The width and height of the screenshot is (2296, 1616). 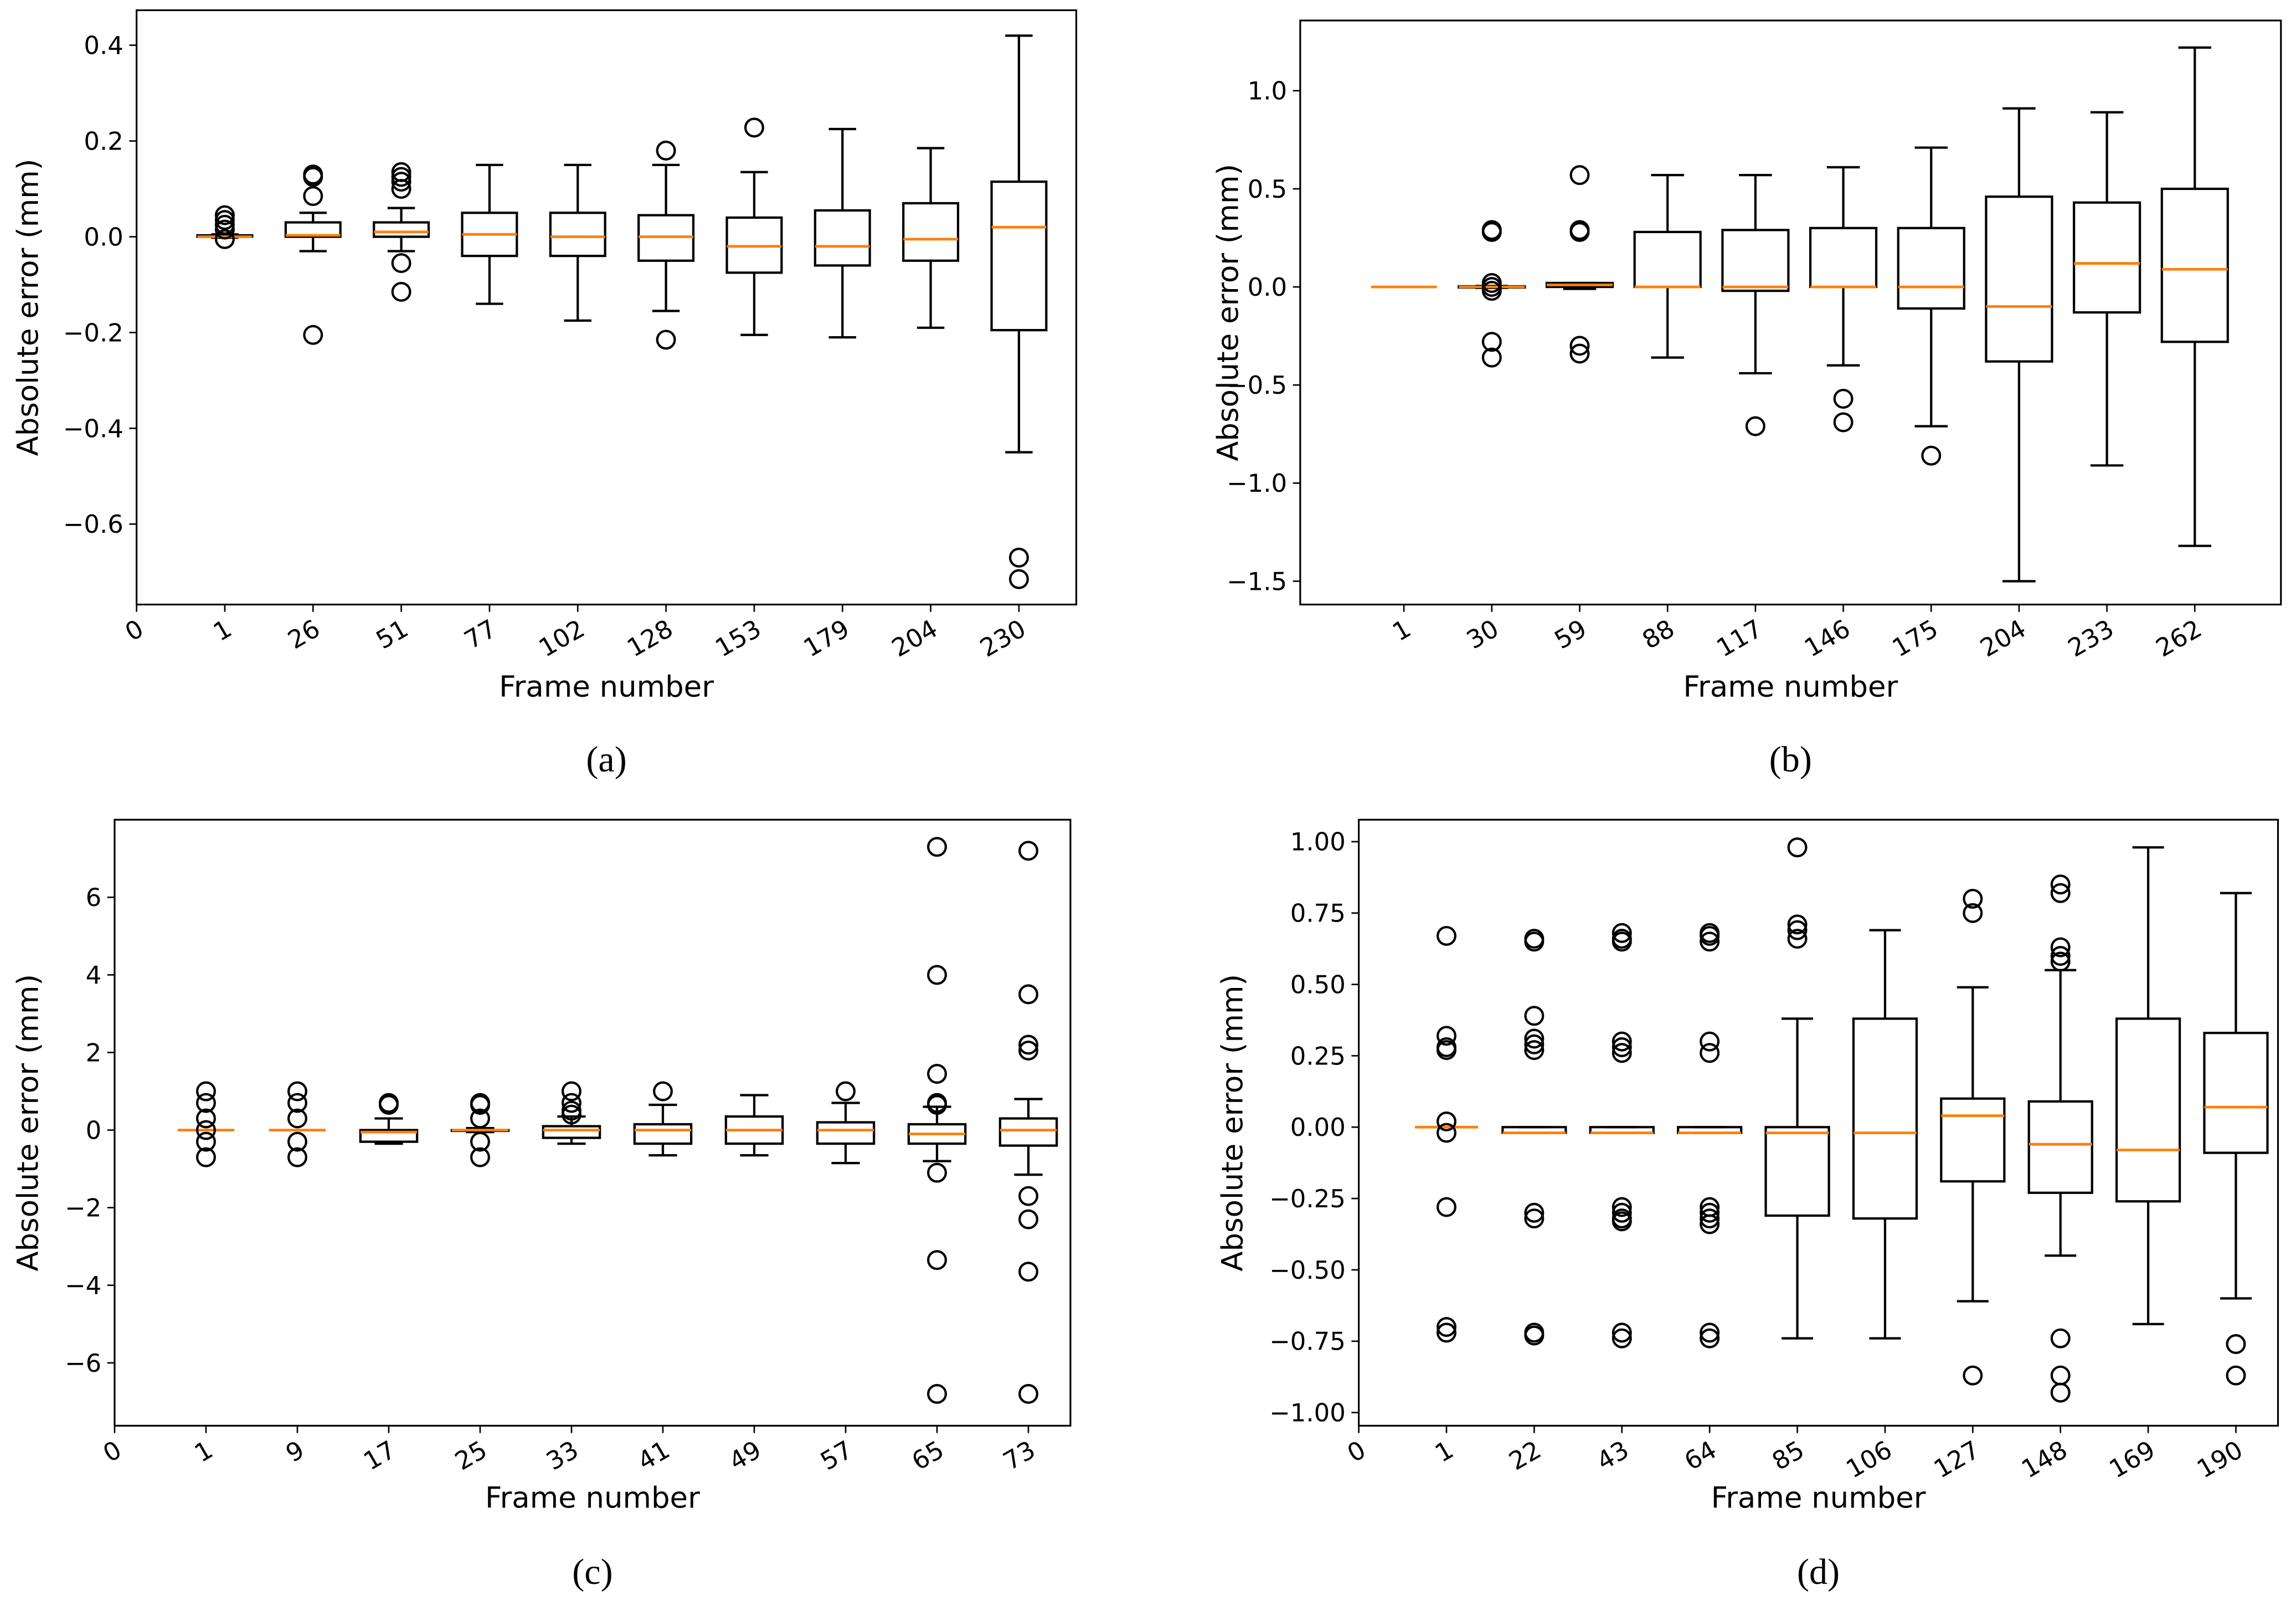 What do you see at coordinates (1257, 483) in the screenshot?
I see `y-tick-label: −1.0` at bounding box center [1257, 483].